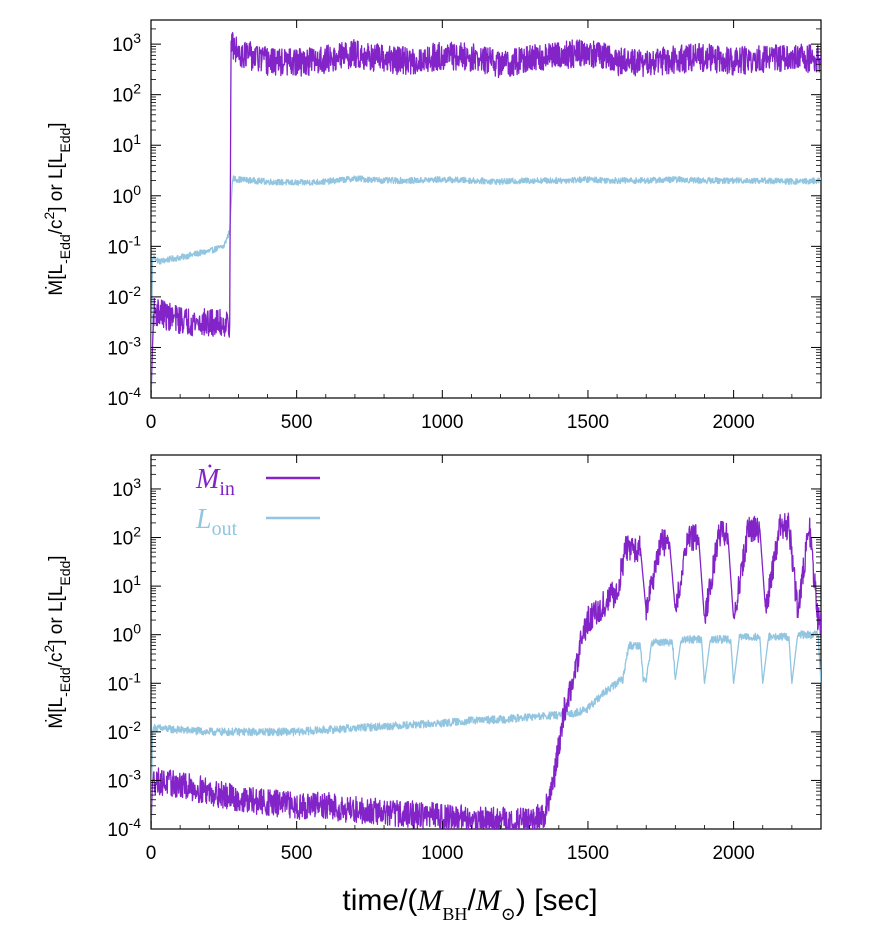 This screenshot has width=878, height=940. I want to click on x-axis-label: time/(MBH/M⊙) [sec], so click(469, 904).